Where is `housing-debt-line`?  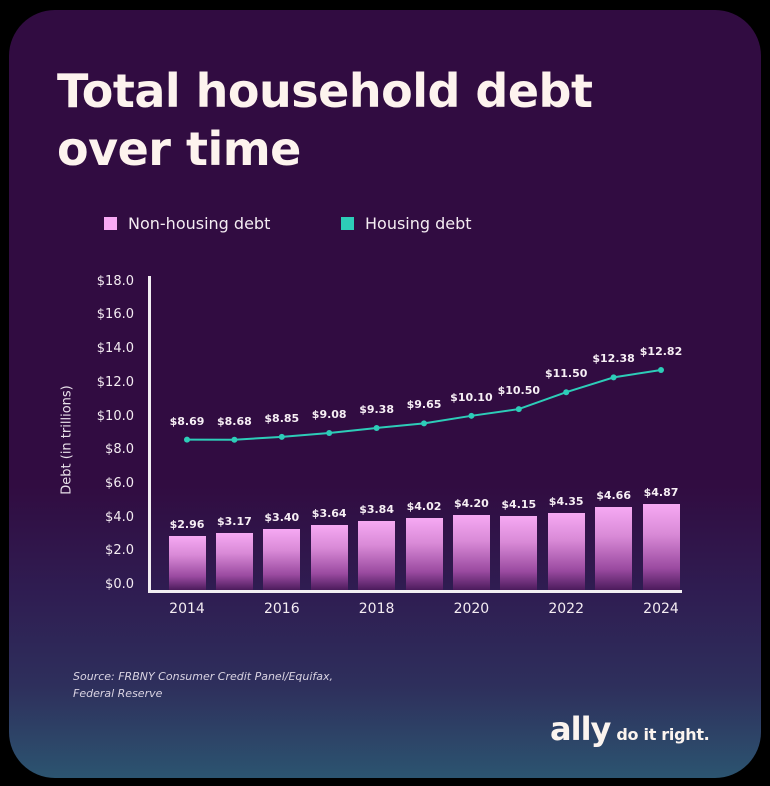
housing-debt-line is located at coordinates (424, 404).